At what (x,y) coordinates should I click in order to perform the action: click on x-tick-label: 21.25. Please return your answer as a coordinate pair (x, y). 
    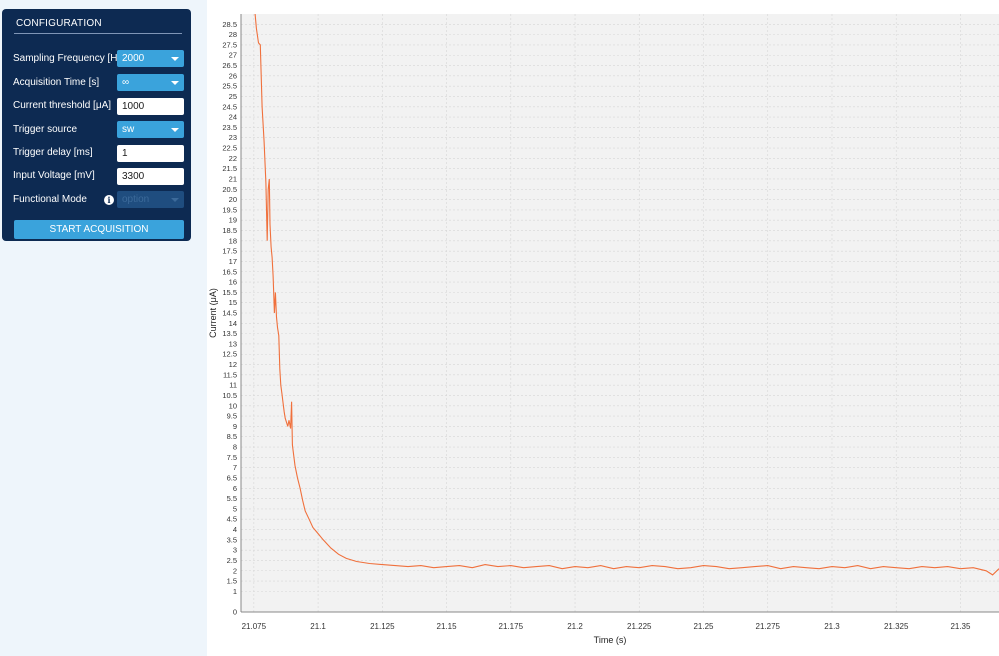
    Looking at the image, I should click on (703, 626).